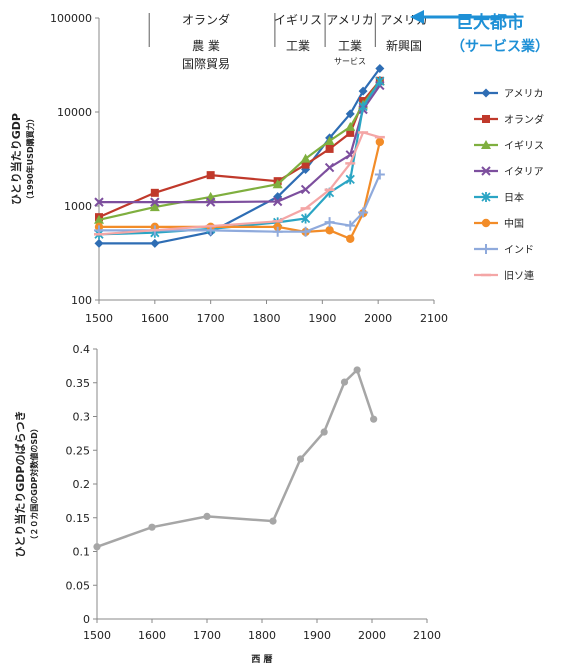 Image resolution: width=571 pixels, height=667 pixels. I want to click on era-label: 新興国, so click(404, 45).